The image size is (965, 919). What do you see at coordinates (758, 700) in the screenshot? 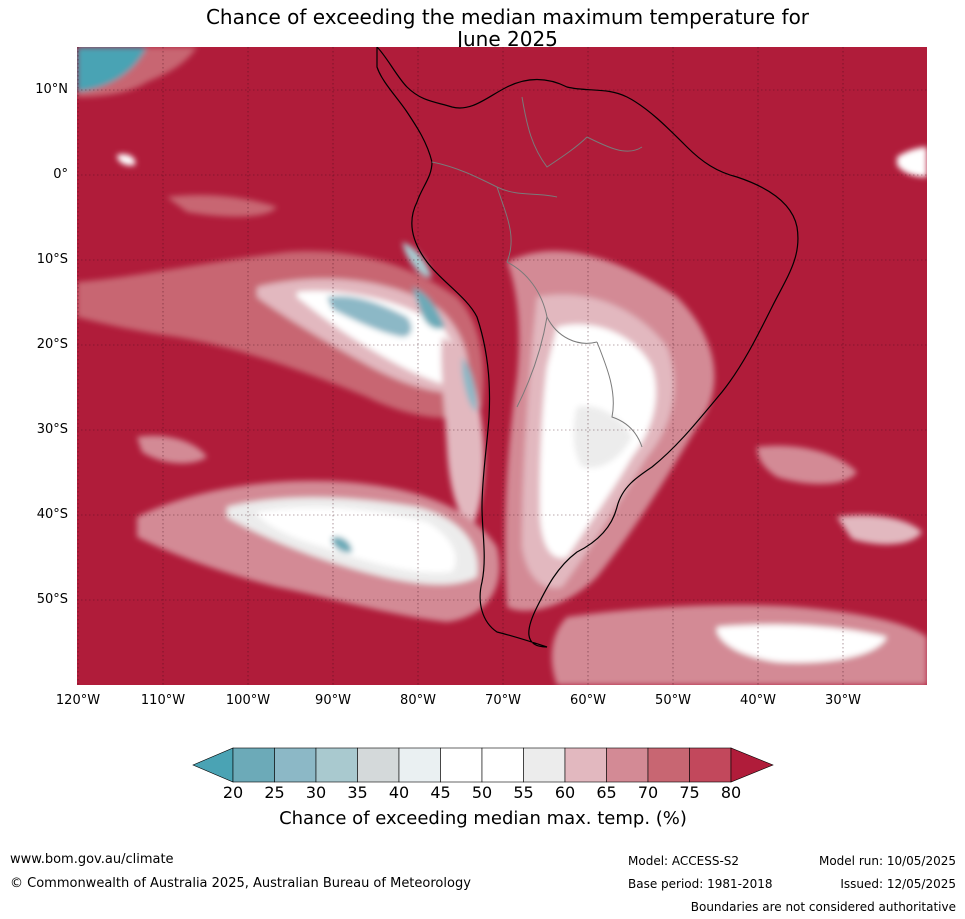
I see `lon-label-40w: 40°W` at bounding box center [758, 700].